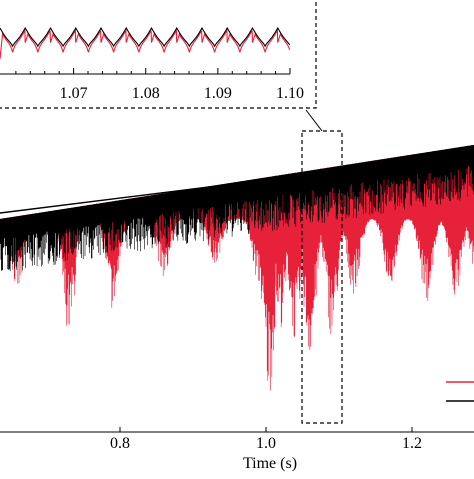  I want to click on inset-x-tick-label-1: 1.08, so click(146, 93).